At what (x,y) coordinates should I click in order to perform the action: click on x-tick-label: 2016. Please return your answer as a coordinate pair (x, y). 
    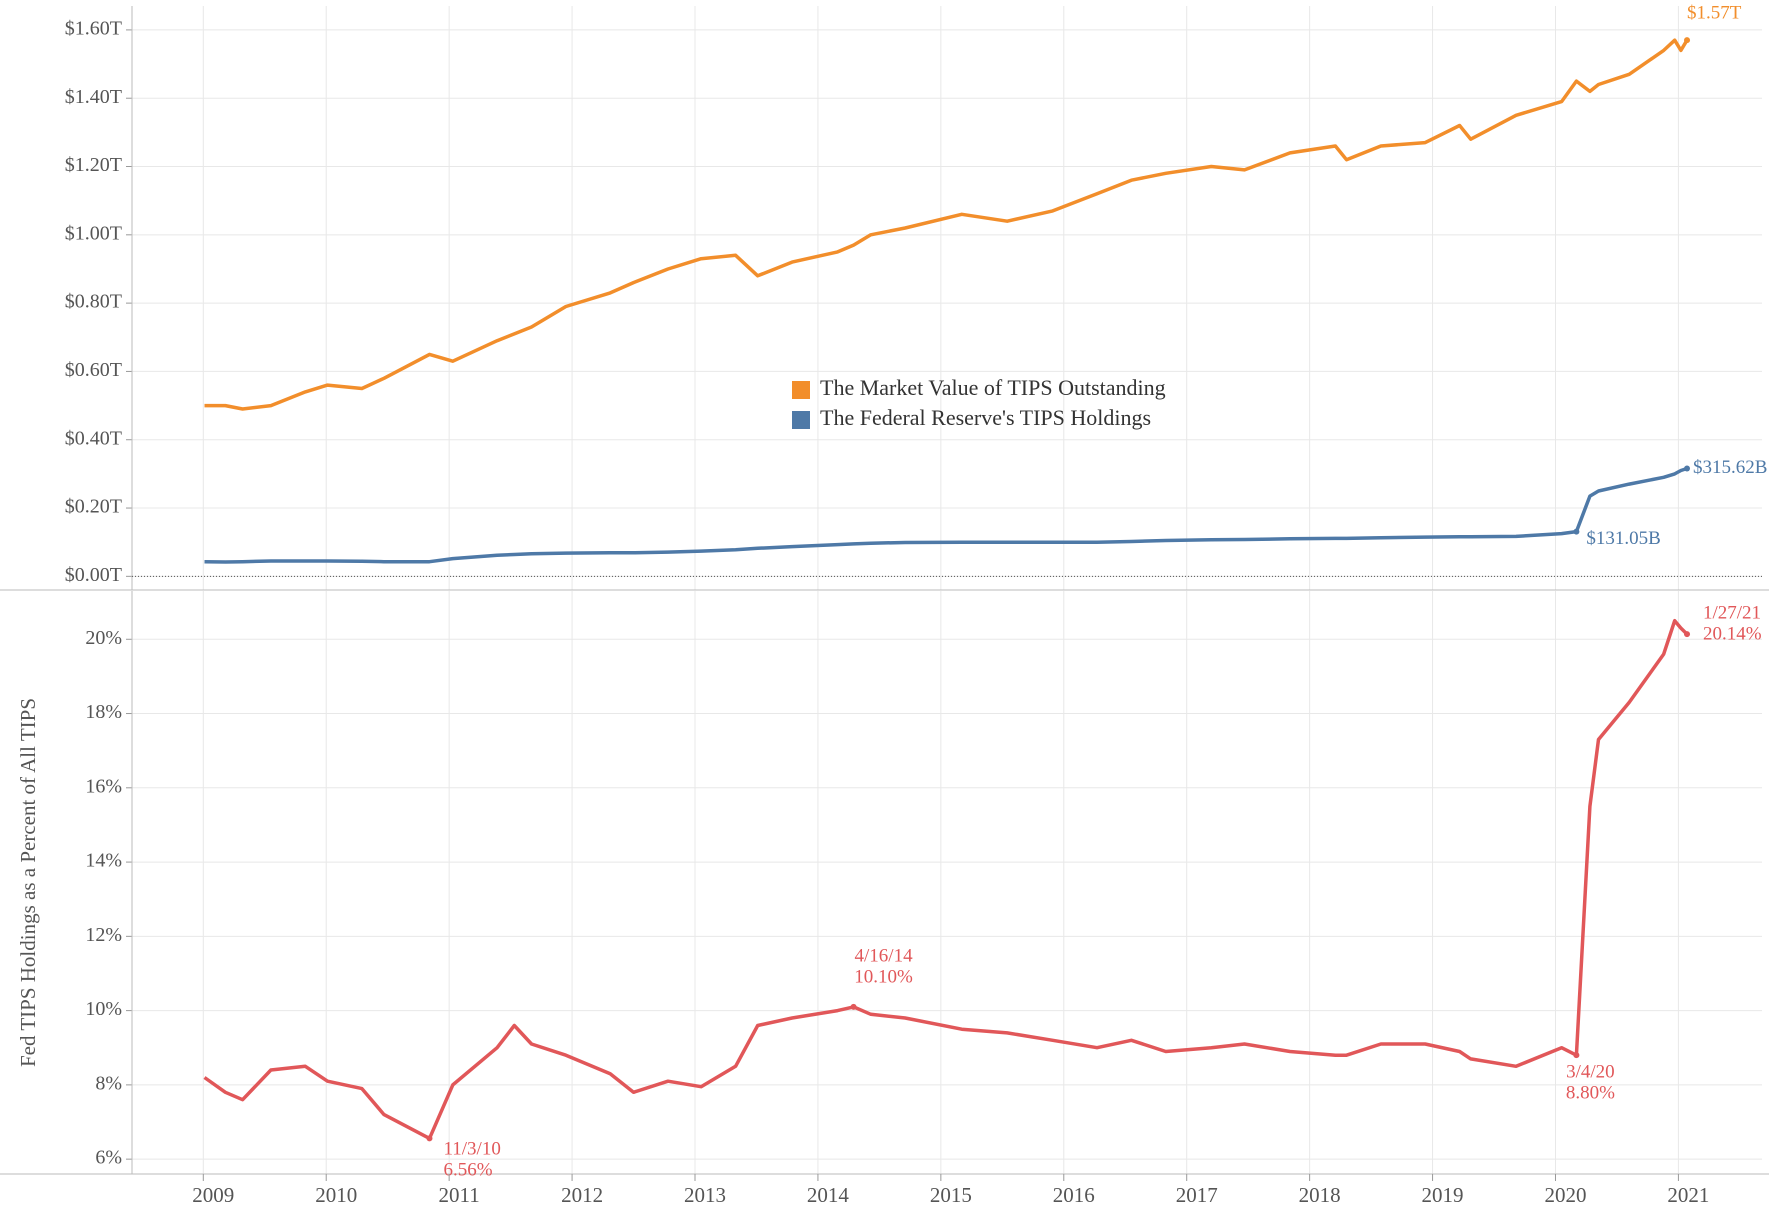
    Looking at the image, I should click on (1074, 1195).